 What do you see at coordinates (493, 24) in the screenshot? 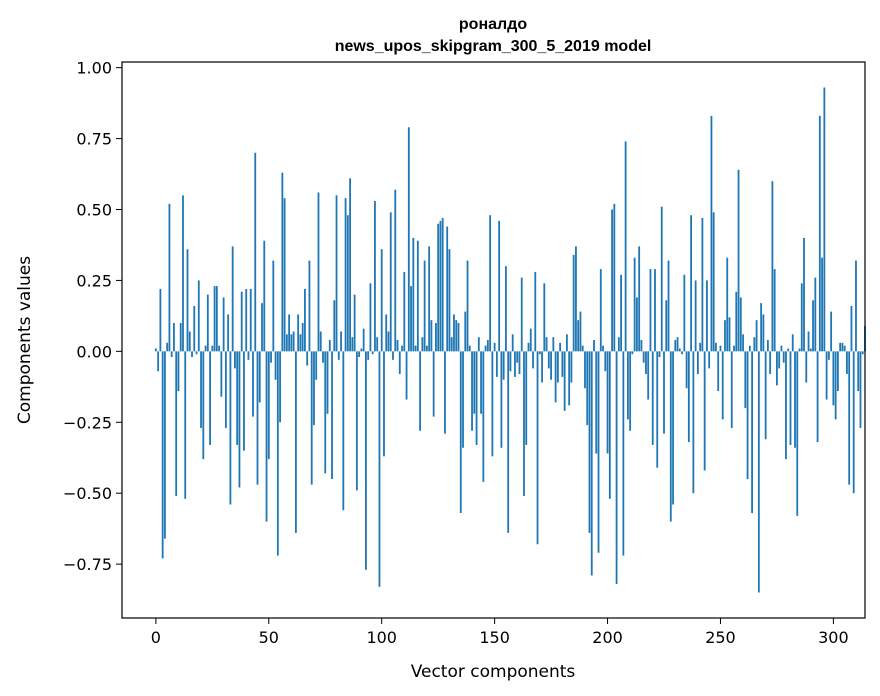
I see `chart-title-line-1: роналдо` at bounding box center [493, 24].